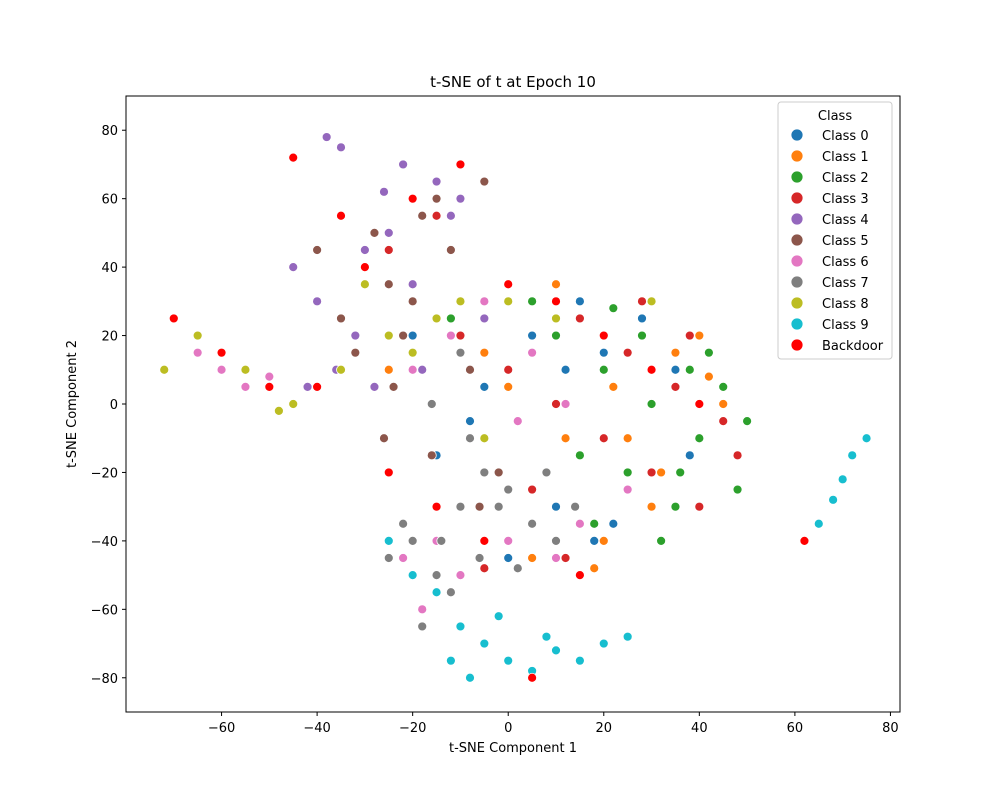 This screenshot has height=800, width=1000. What do you see at coordinates (853, 346) in the screenshot?
I see `legend-entry-label: Backdoor` at bounding box center [853, 346].